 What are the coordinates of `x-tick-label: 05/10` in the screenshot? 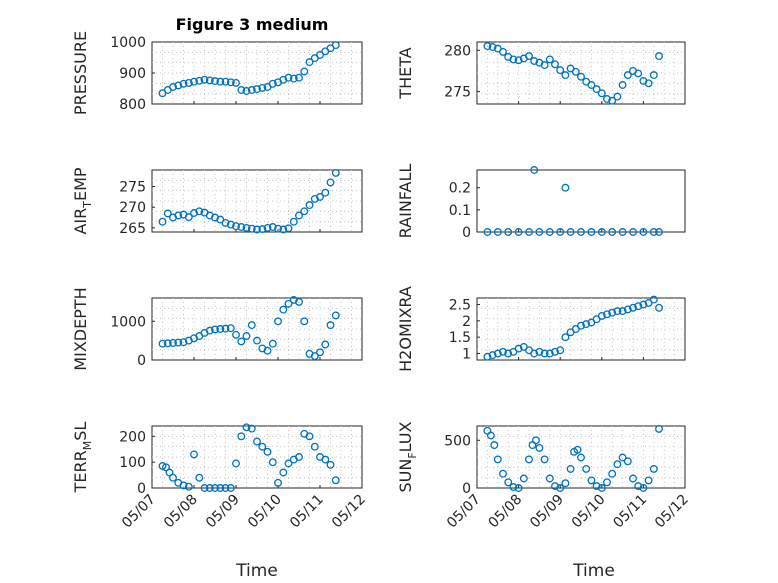 It's located at (589, 512).